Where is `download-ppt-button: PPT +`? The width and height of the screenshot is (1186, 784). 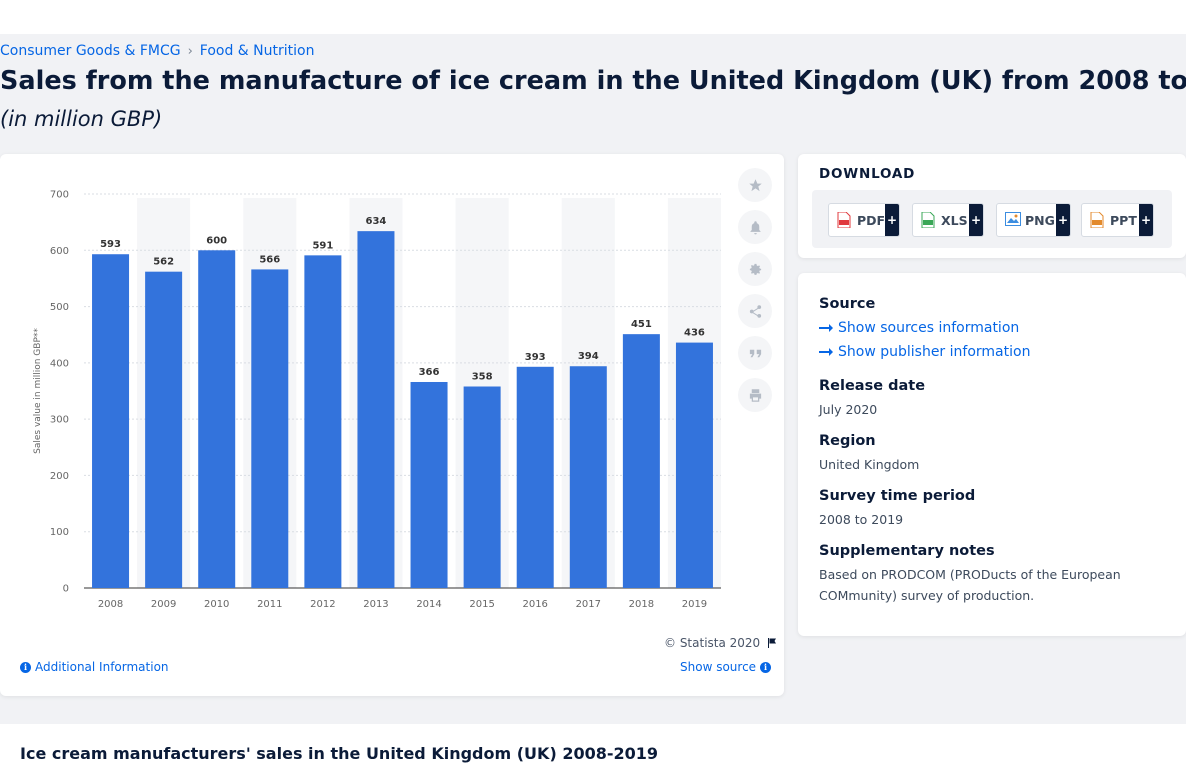
download-ppt-button: PPT + is located at coordinates (1117, 220).